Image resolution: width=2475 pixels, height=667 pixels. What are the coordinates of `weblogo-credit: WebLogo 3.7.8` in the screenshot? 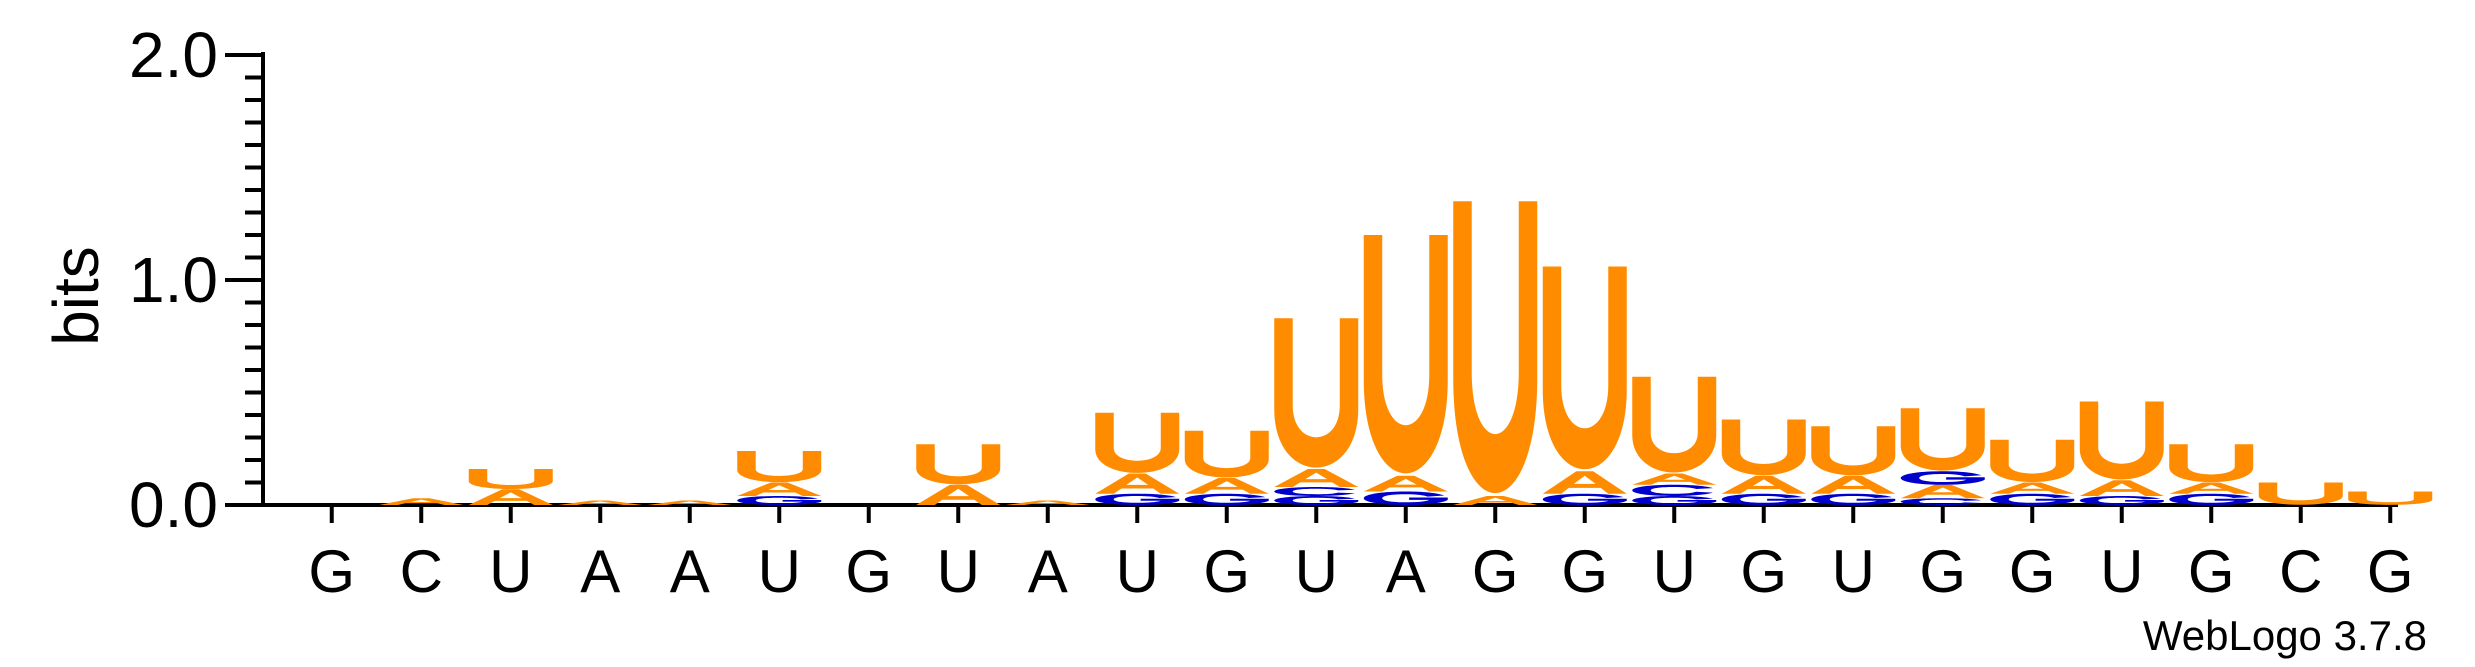 It's located at (2285, 635).